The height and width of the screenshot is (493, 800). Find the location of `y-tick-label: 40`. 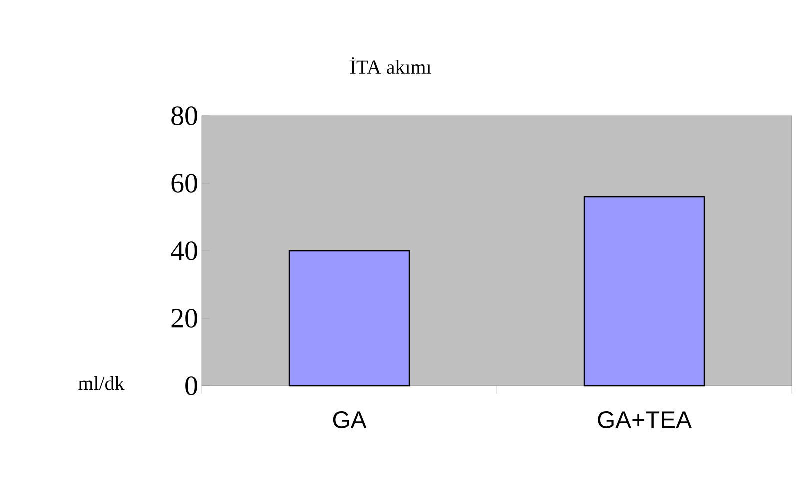

y-tick-label: 40 is located at coordinates (184, 251).